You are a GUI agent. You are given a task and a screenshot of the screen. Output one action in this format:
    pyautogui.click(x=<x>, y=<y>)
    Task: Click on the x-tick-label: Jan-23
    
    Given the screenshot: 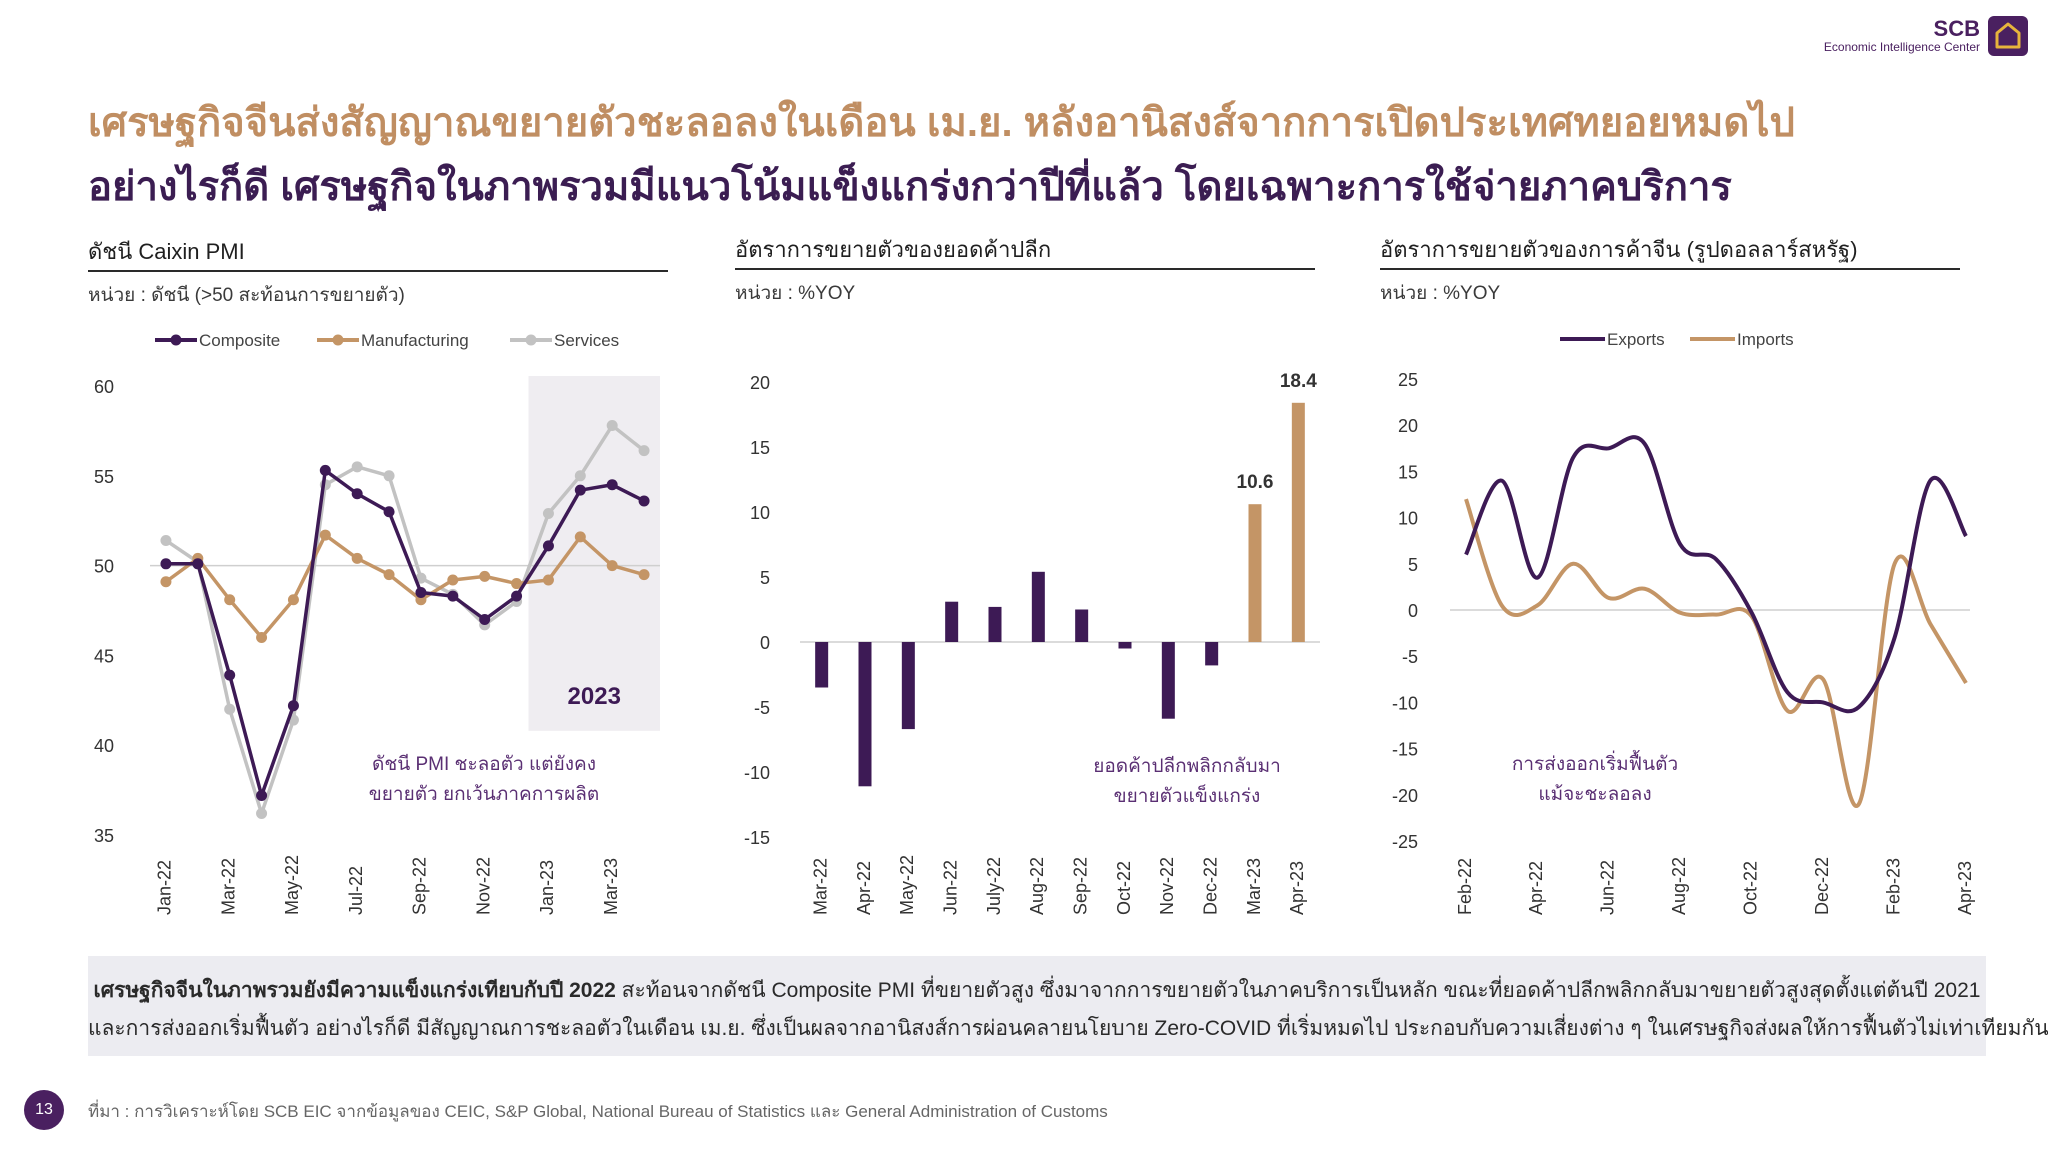 What is the action you would take?
    pyautogui.click(x=547, y=887)
    